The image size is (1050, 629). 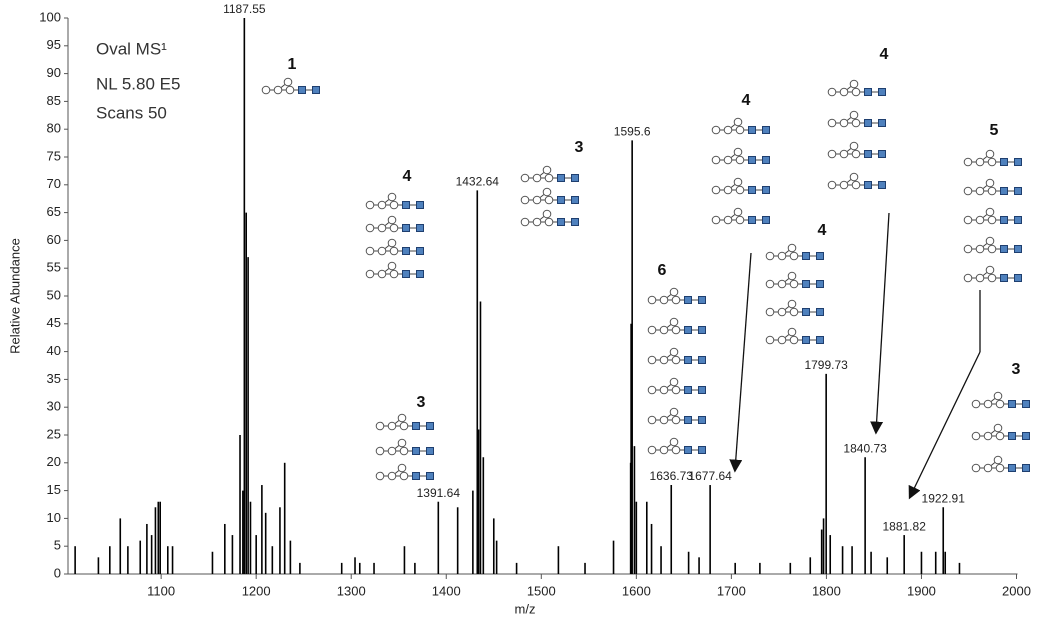 What do you see at coordinates (292, 64) in the screenshot?
I see `structure-number: 1` at bounding box center [292, 64].